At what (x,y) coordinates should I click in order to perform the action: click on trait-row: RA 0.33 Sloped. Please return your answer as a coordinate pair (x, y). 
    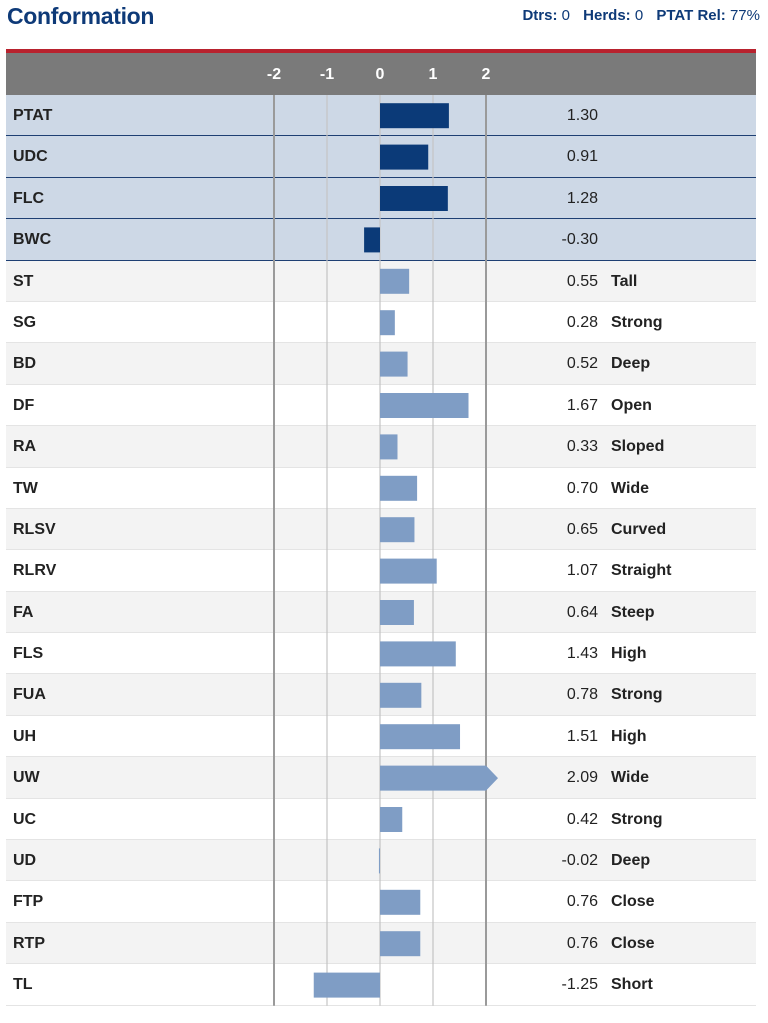
    Looking at the image, I should click on (381, 447).